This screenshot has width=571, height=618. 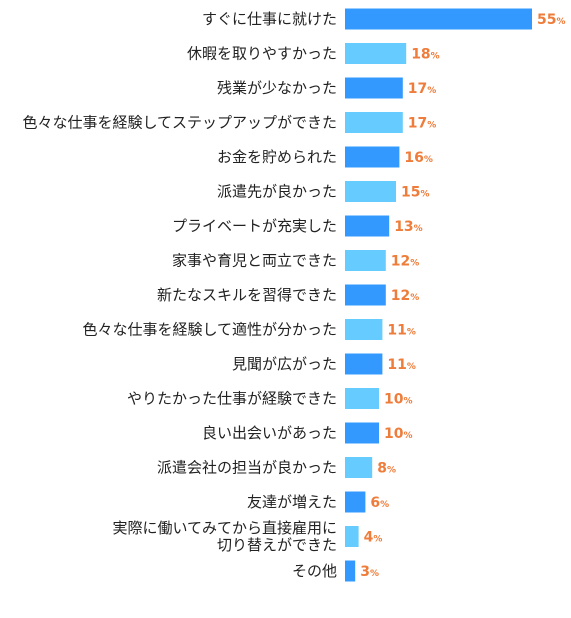 I want to click on category-label: 友達が増えた, so click(x=292, y=502).